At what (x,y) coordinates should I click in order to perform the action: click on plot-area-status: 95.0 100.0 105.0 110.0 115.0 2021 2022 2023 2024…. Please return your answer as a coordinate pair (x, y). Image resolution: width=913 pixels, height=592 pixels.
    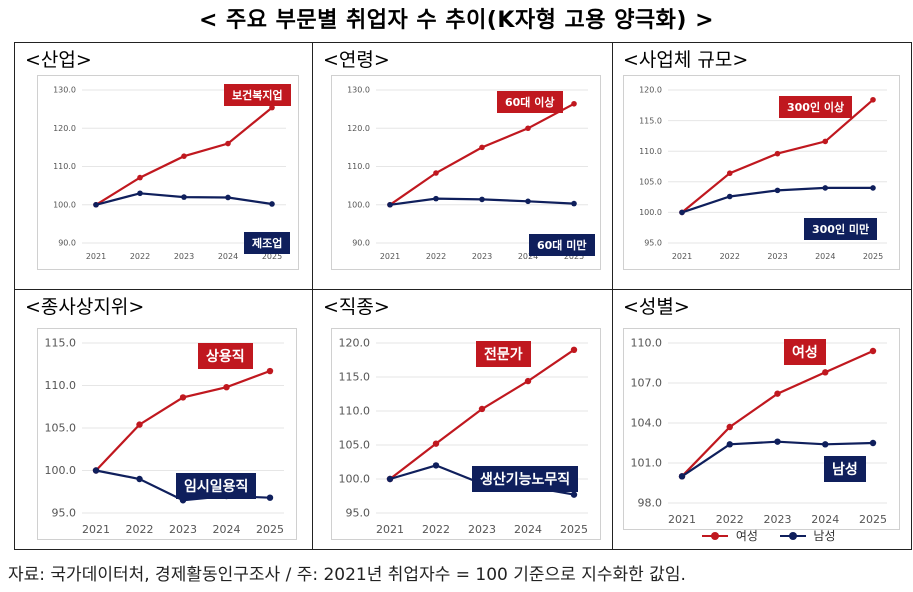
    Looking at the image, I should click on (167, 434).